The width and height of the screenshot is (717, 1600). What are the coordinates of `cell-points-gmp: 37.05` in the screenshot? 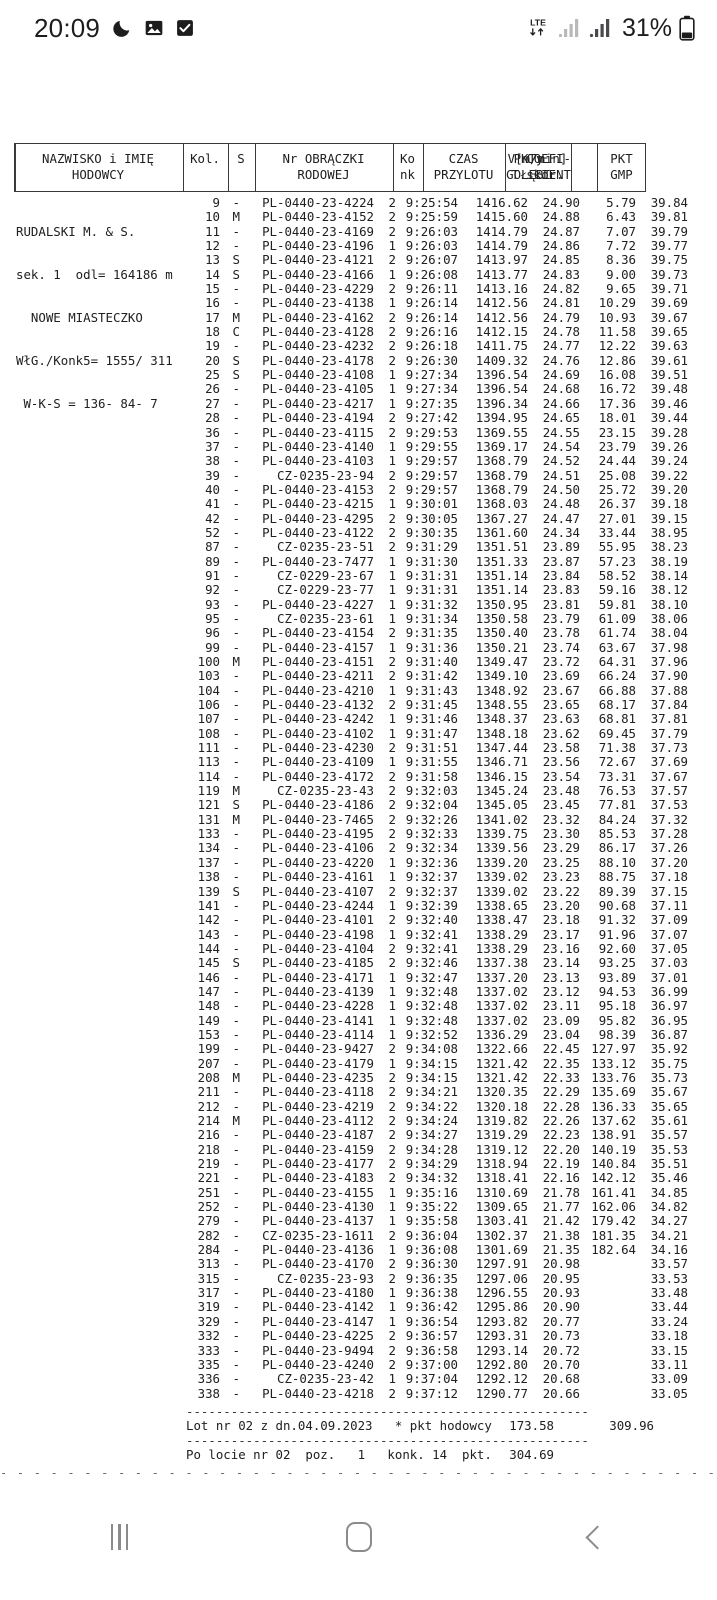 It's located at (669, 948).